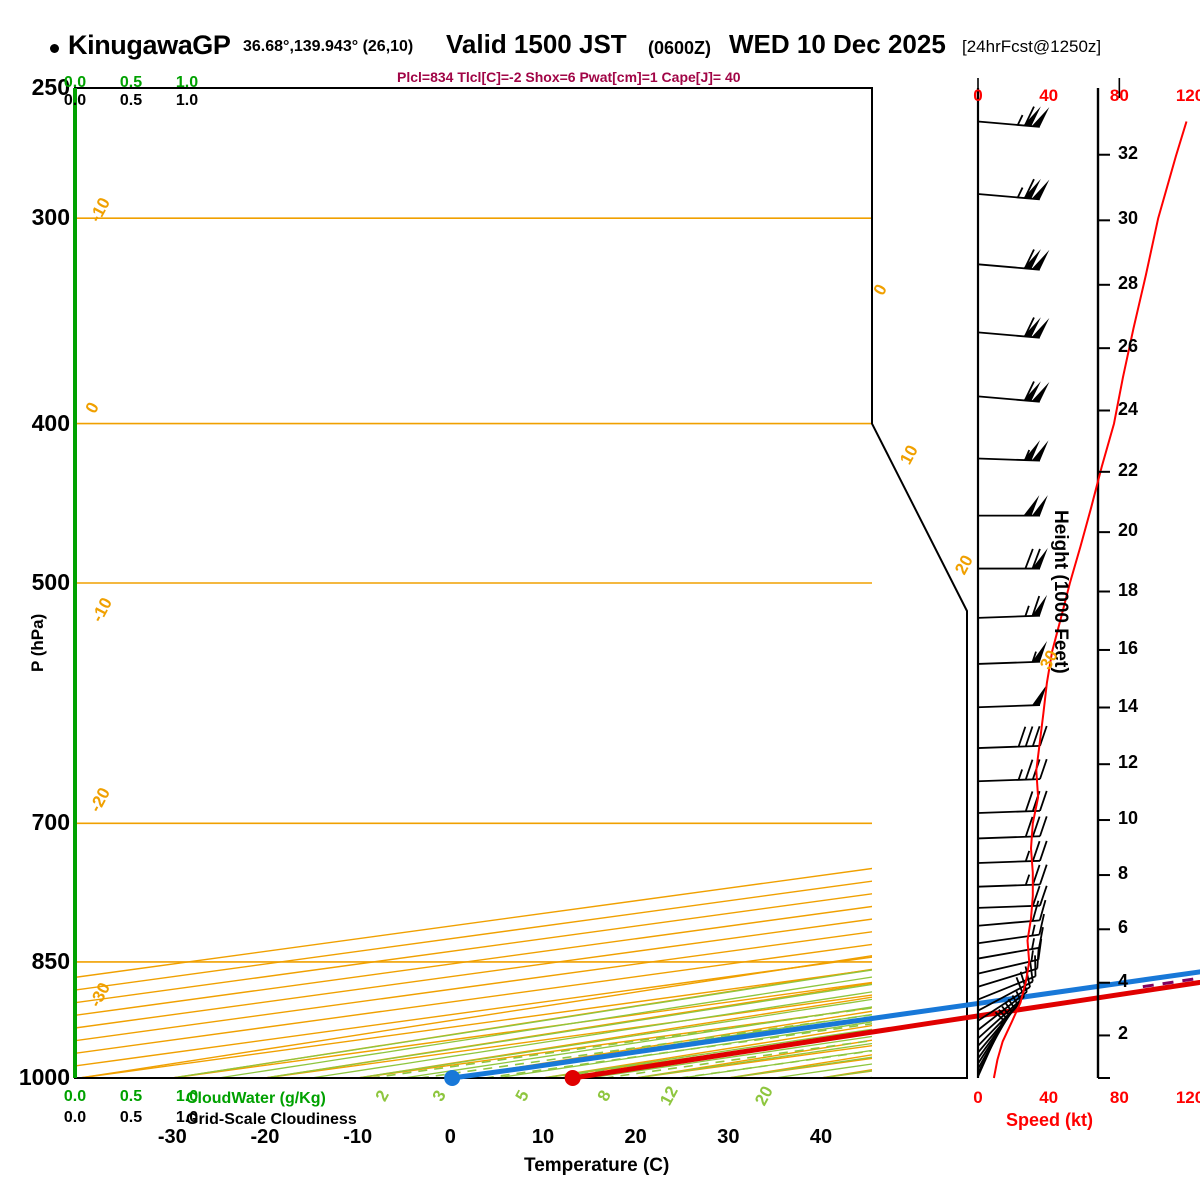 This screenshot has width=1200, height=1200. I want to click on height-tick-22: 22, so click(1128, 469).